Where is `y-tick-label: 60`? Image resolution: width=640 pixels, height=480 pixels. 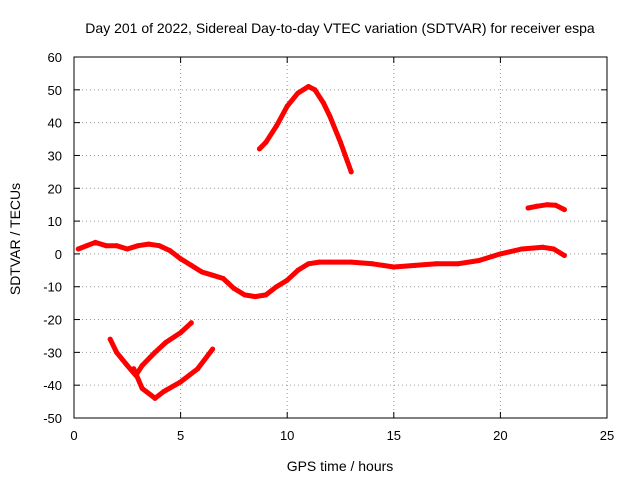
y-tick-label: 60 is located at coordinates (55, 57).